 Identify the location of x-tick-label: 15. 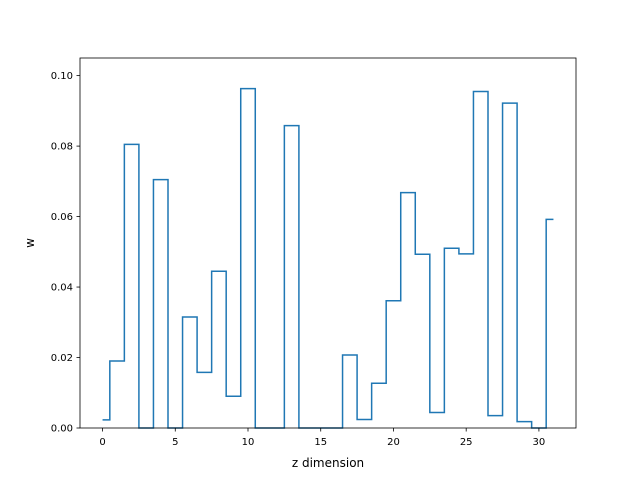
(320, 442).